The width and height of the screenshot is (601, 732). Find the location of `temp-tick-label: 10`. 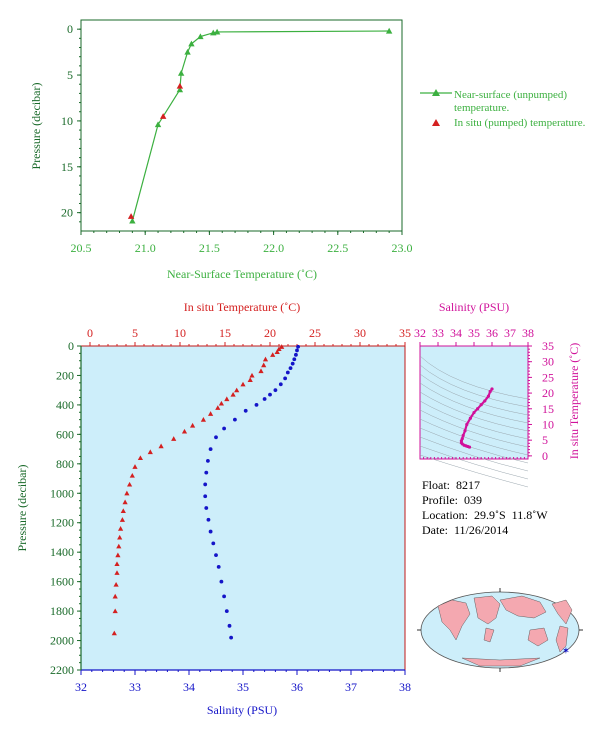

temp-tick-label: 10 is located at coordinates (180, 333).